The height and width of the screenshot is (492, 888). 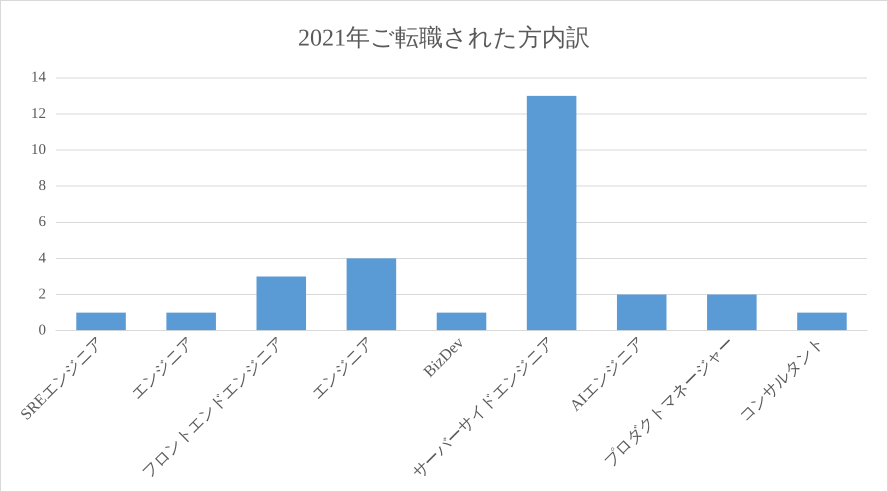 I want to click on y-tick-label: 4, so click(x=42, y=258).